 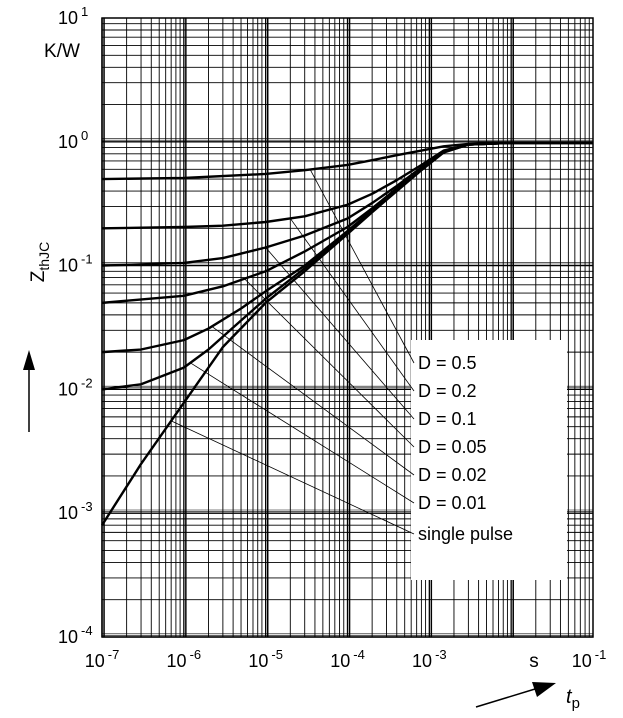 What do you see at coordinates (452, 447) in the screenshot?
I see `legend-label: D = 0.05` at bounding box center [452, 447].